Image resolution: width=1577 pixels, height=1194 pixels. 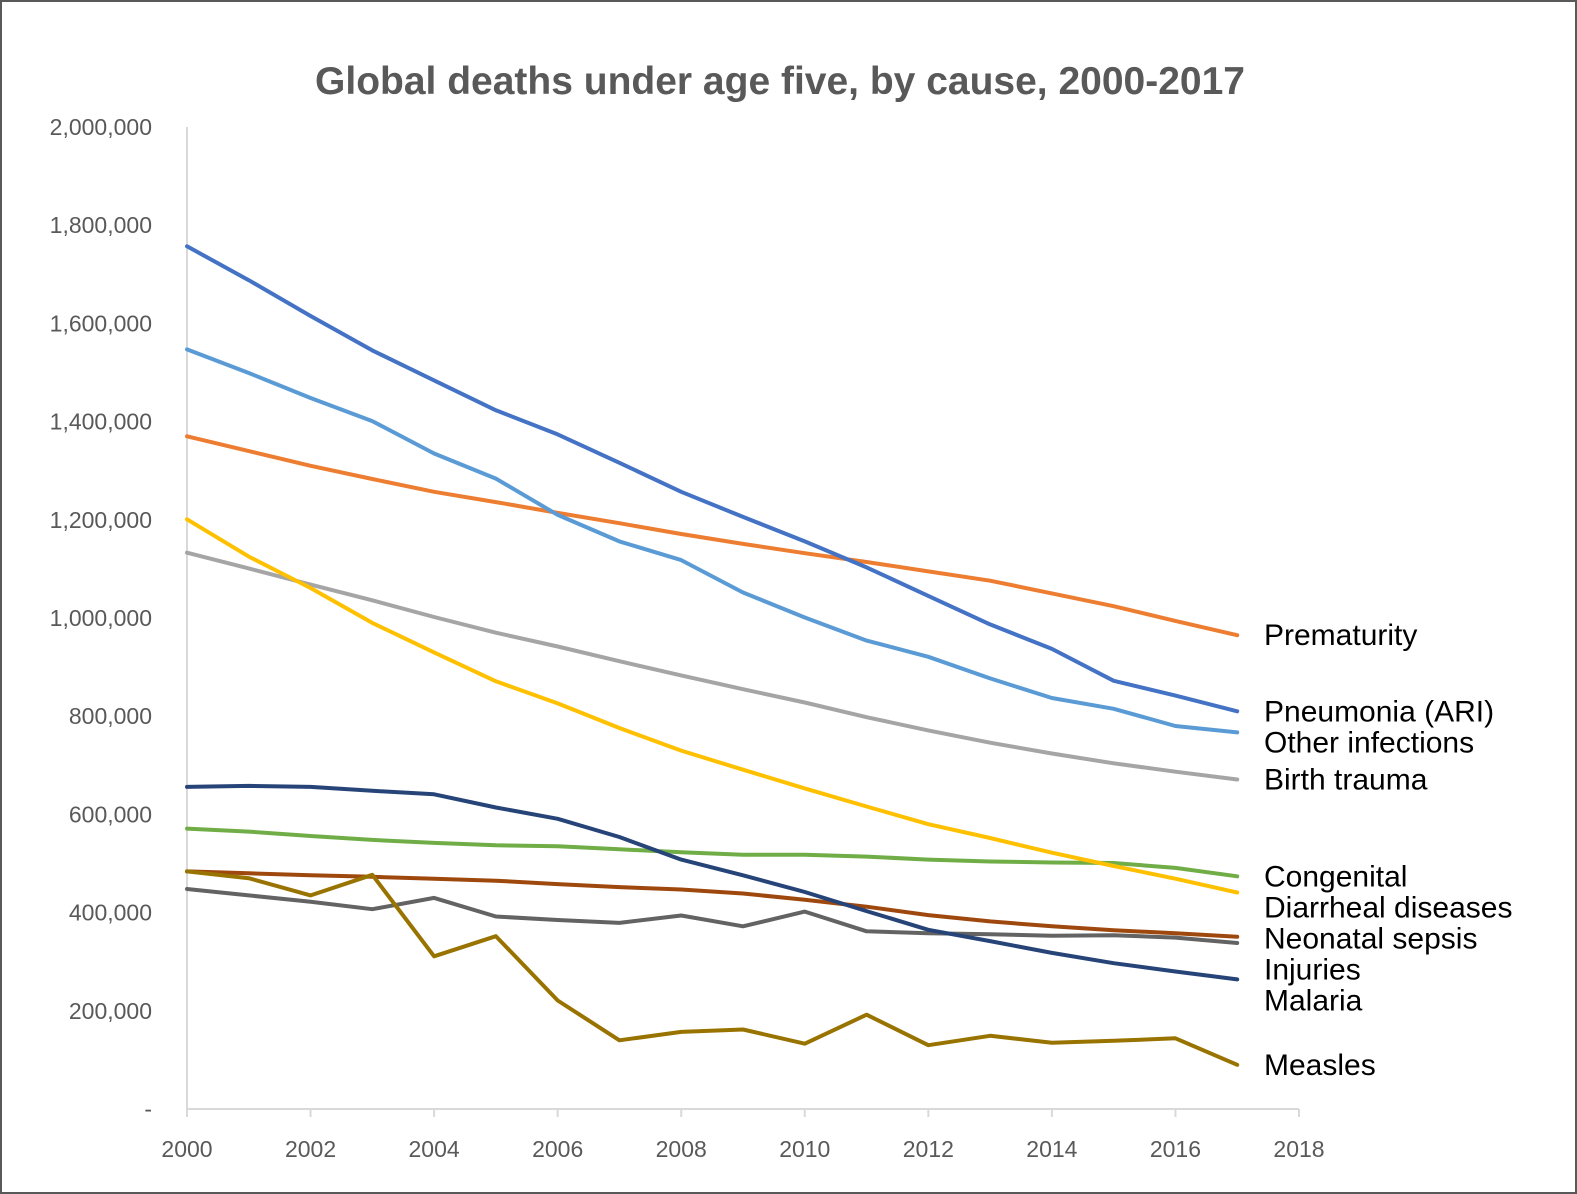 I want to click on y-tick-label: 1,800,000, so click(x=101, y=225).